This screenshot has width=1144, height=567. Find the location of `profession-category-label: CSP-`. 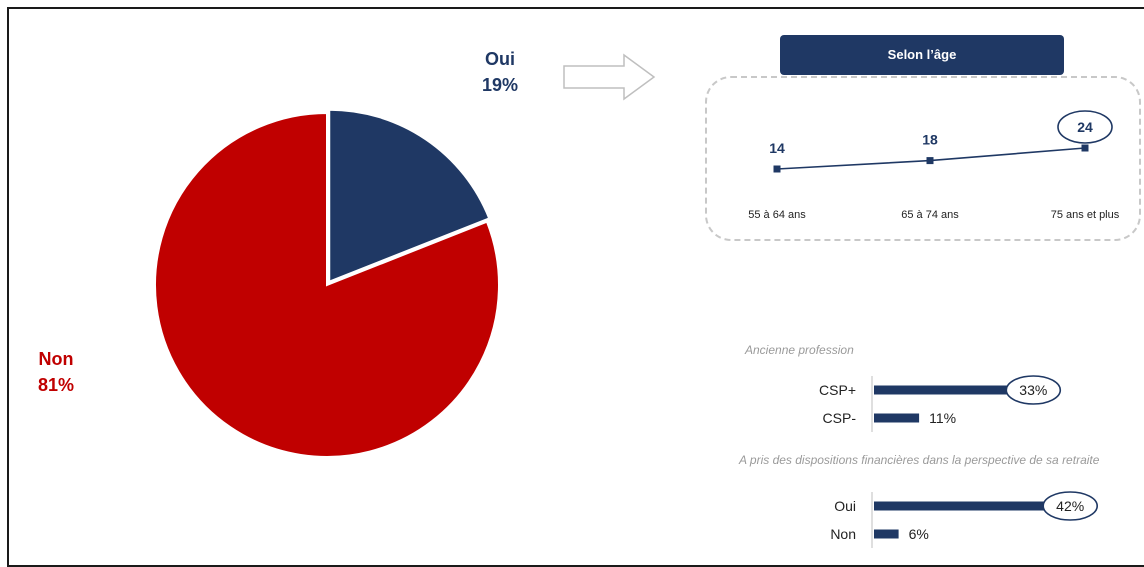

profession-category-label: CSP- is located at coordinates (840, 418).